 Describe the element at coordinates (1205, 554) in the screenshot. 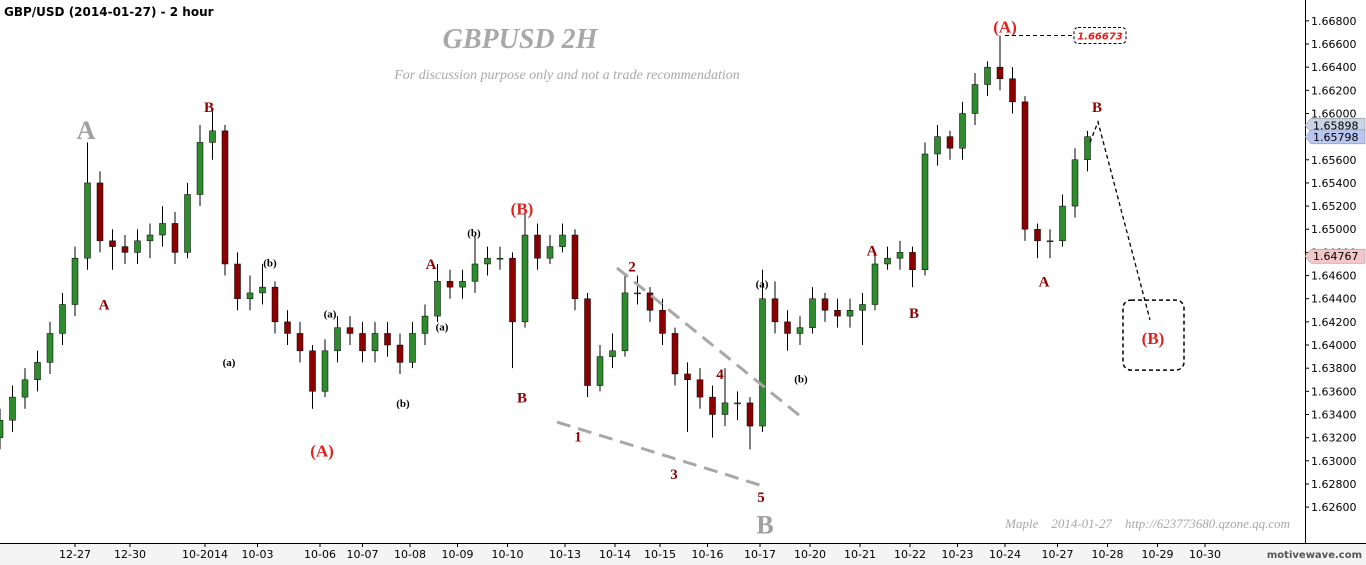

I see `x-tick-label: 10-30` at that location.